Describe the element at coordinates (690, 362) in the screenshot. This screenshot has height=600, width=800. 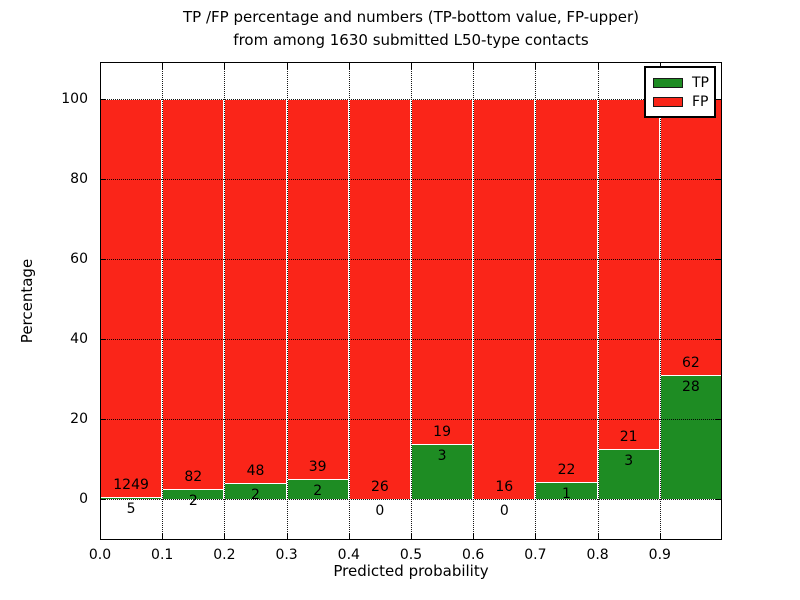
I see `fp-count-label: 62` at that location.